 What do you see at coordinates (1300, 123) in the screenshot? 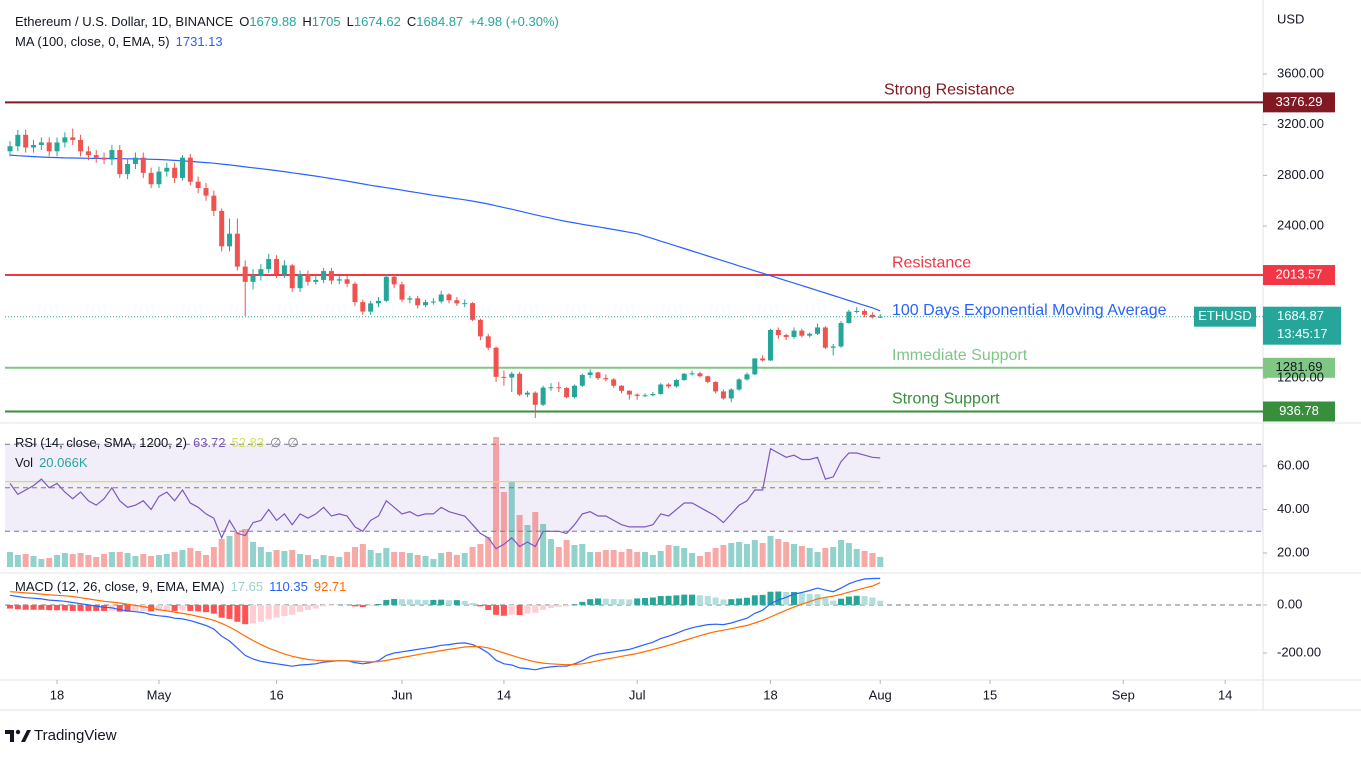
I see `y-tick-label: 3200.00` at bounding box center [1300, 123].